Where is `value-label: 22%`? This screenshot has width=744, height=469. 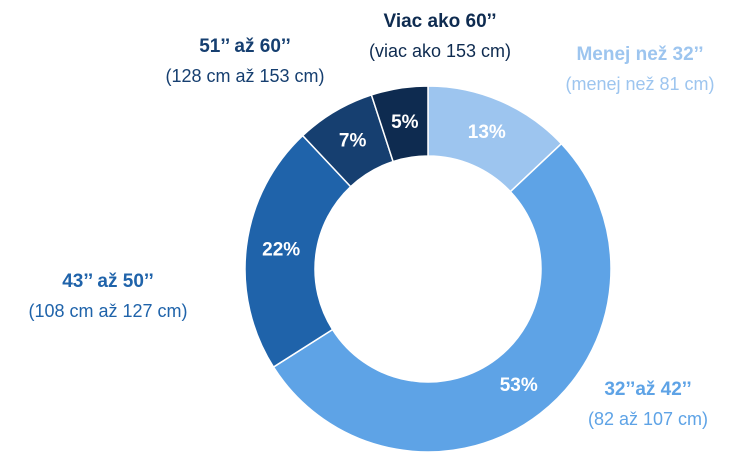 value-label: 22% is located at coordinates (281, 249).